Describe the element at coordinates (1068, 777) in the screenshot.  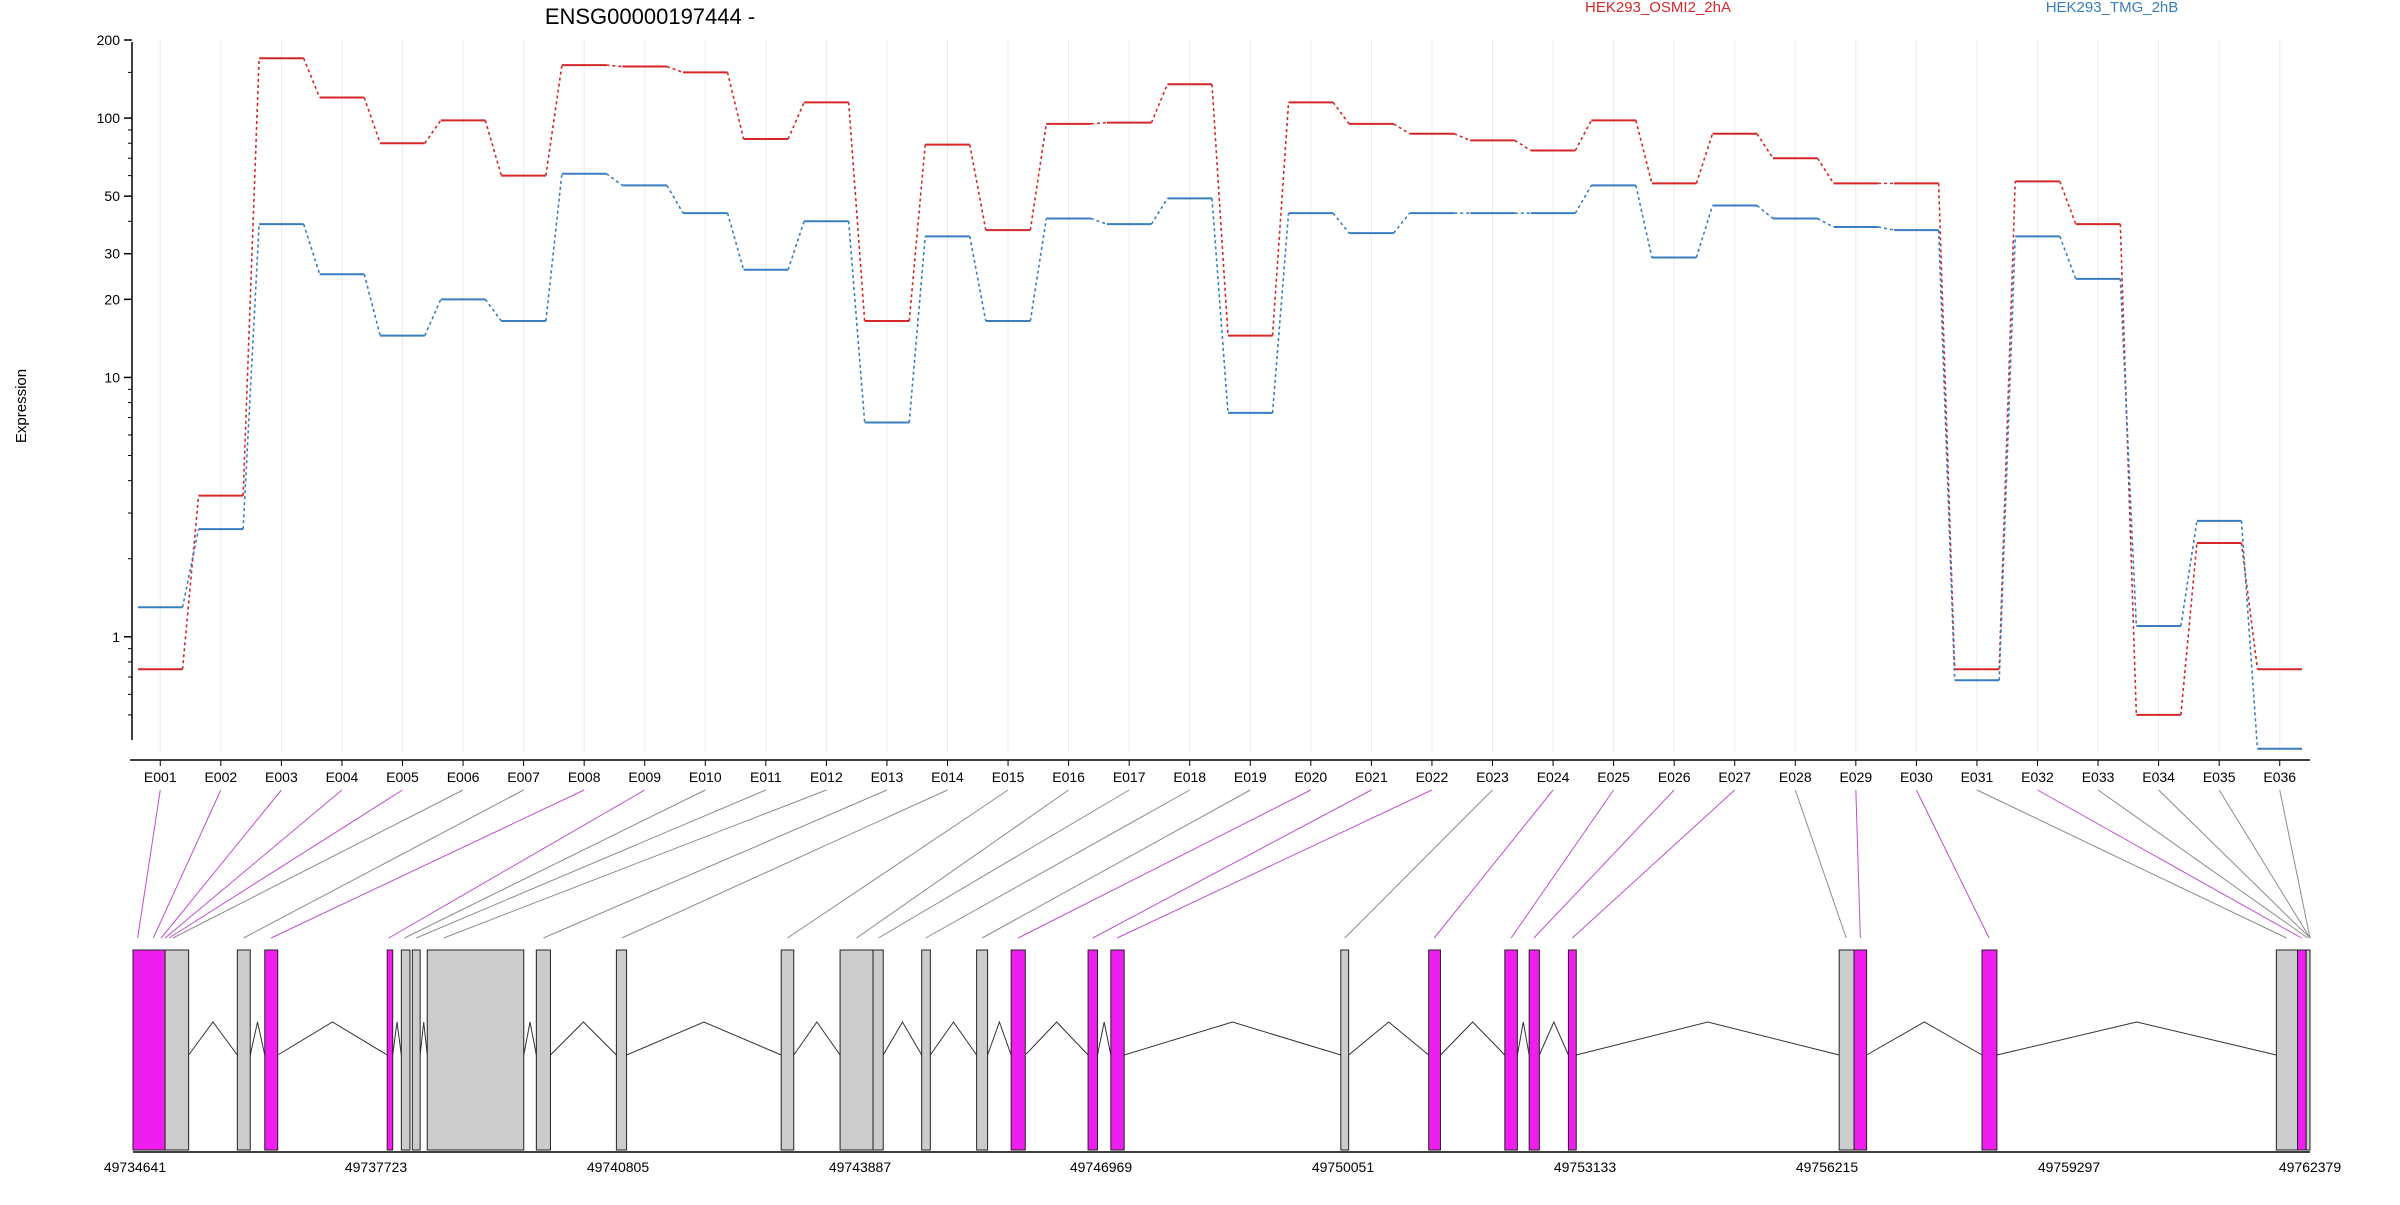
I see `exon-bin-label: E016` at that location.